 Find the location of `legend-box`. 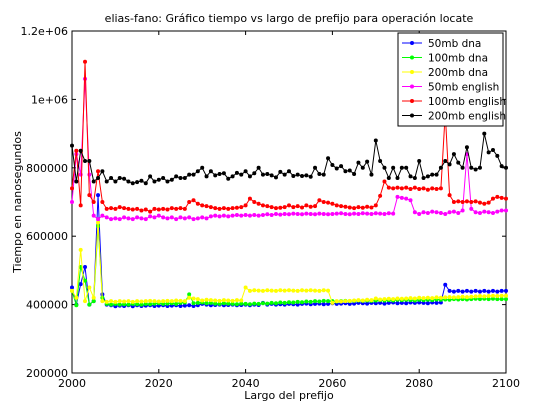

legend-box is located at coordinates (450, 79).